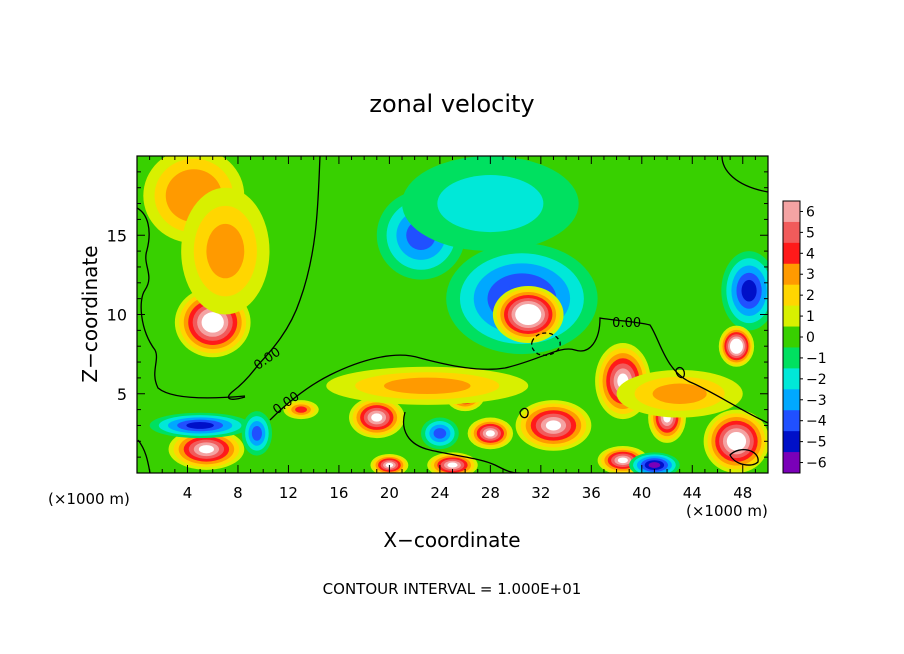 The height and width of the screenshot is (654, 904). What do you see at coordinates (742, 493) in the screenshot?
I see `x-tick-label-48: 48` at bounding box center [742, 493].